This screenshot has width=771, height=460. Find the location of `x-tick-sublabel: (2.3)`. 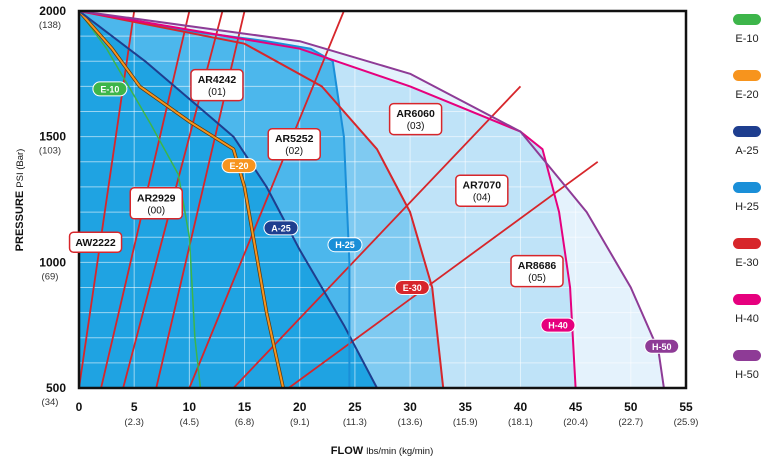

x-tick-sublabel: (2.3) is located at coordinates (134, 422).